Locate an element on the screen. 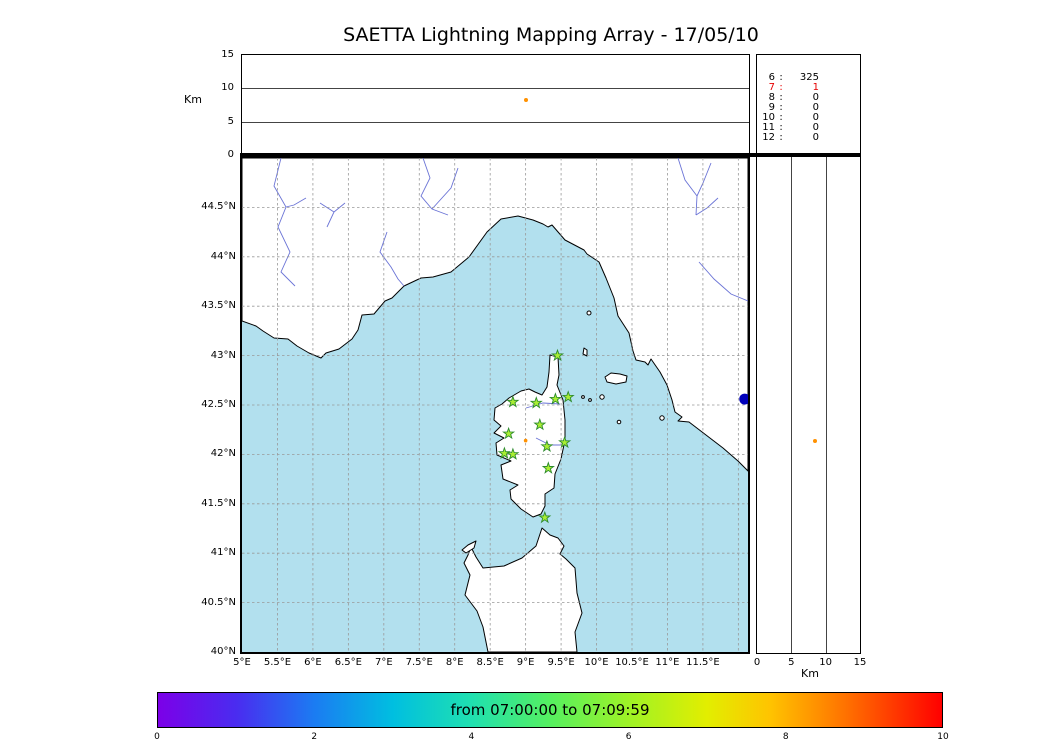 The height and width of the screenshot is (750, 1050). panel-divider is located at coordinates (550, 155).